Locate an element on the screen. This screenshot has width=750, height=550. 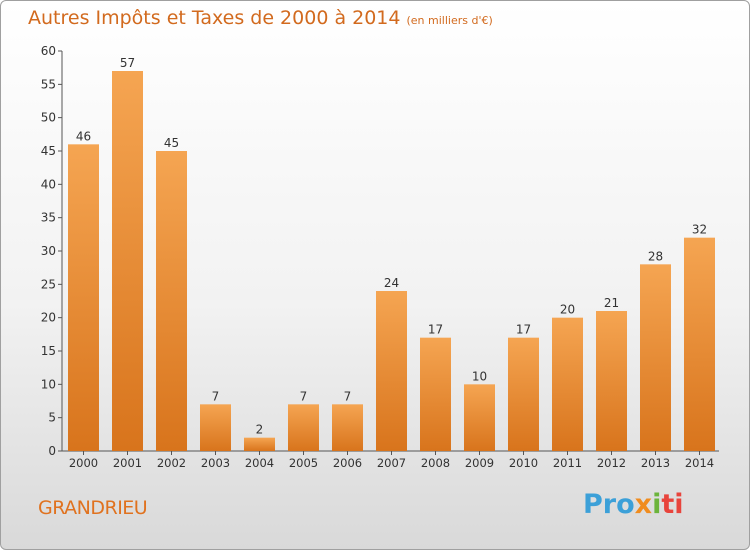
x-tick-label: 2006 is located at coordinates (347, 463).